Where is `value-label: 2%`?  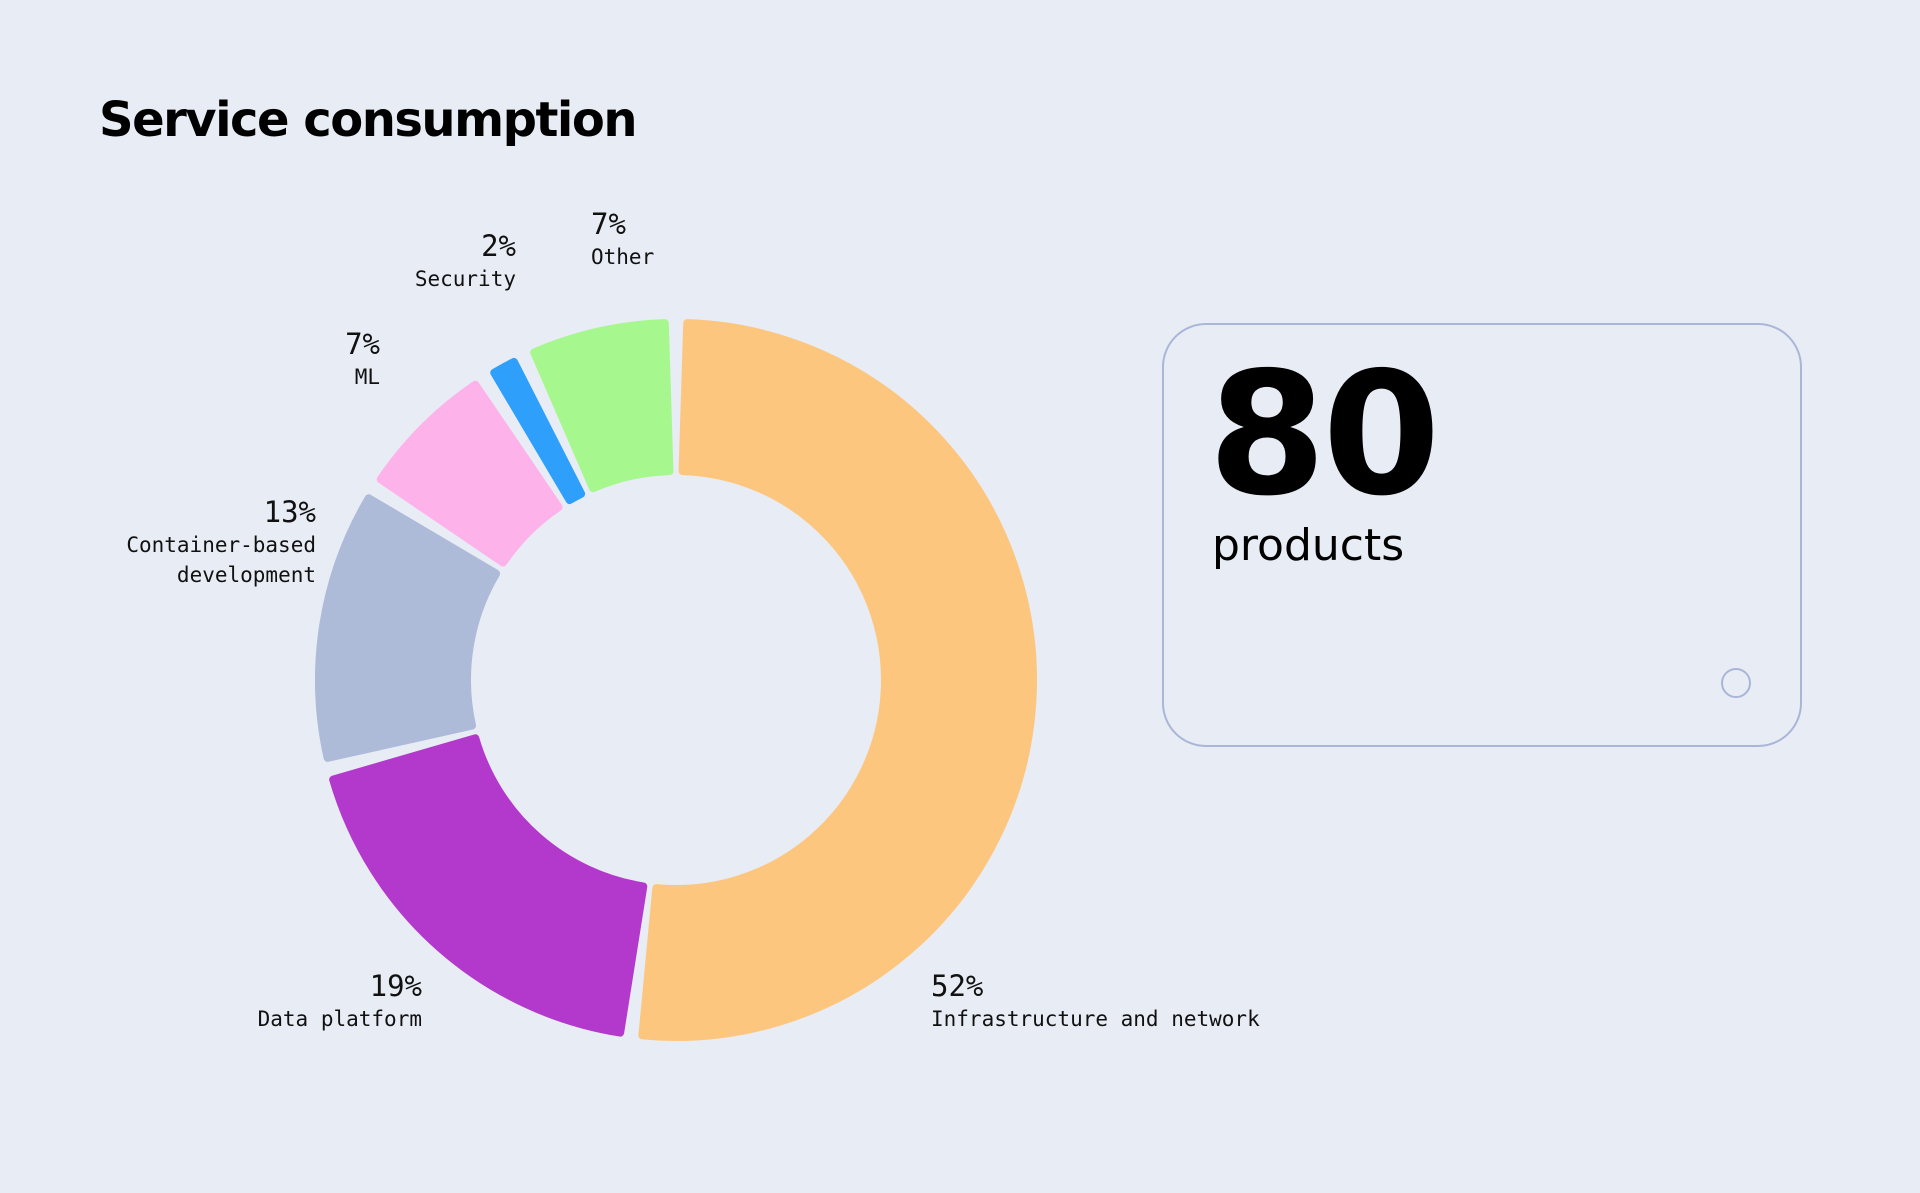
value-label: 2% is located at coordinates (498, 246).